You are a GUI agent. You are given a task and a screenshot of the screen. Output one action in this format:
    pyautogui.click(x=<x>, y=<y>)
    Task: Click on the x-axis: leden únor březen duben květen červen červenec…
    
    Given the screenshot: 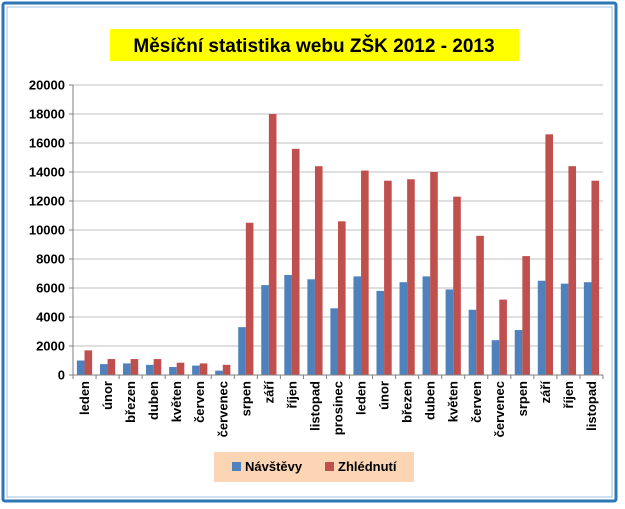 What is the action you would take?
    pyautogui.click(x=338, y=405)
    